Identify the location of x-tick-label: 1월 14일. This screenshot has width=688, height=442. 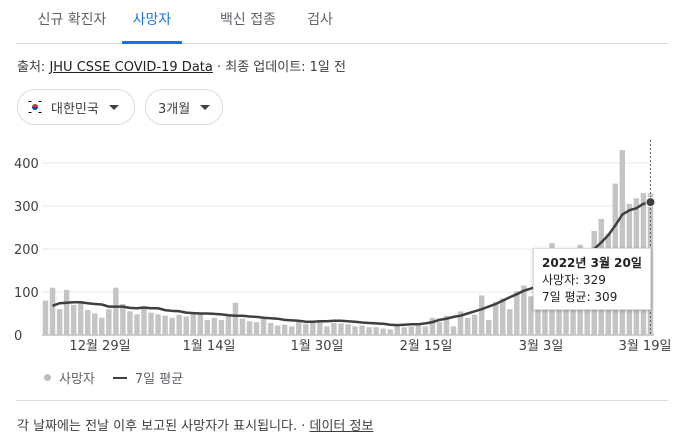
(209, 346).